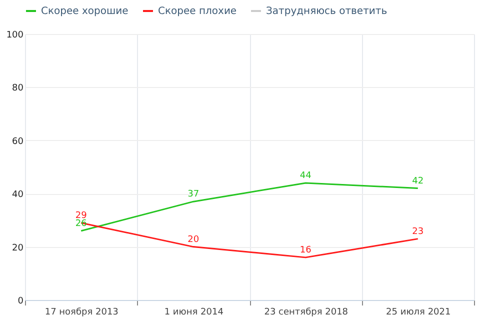 This screenshot has height=321, width=480. I want to click on x-tick-label: 17 ноября 2013, so click(81, 313).